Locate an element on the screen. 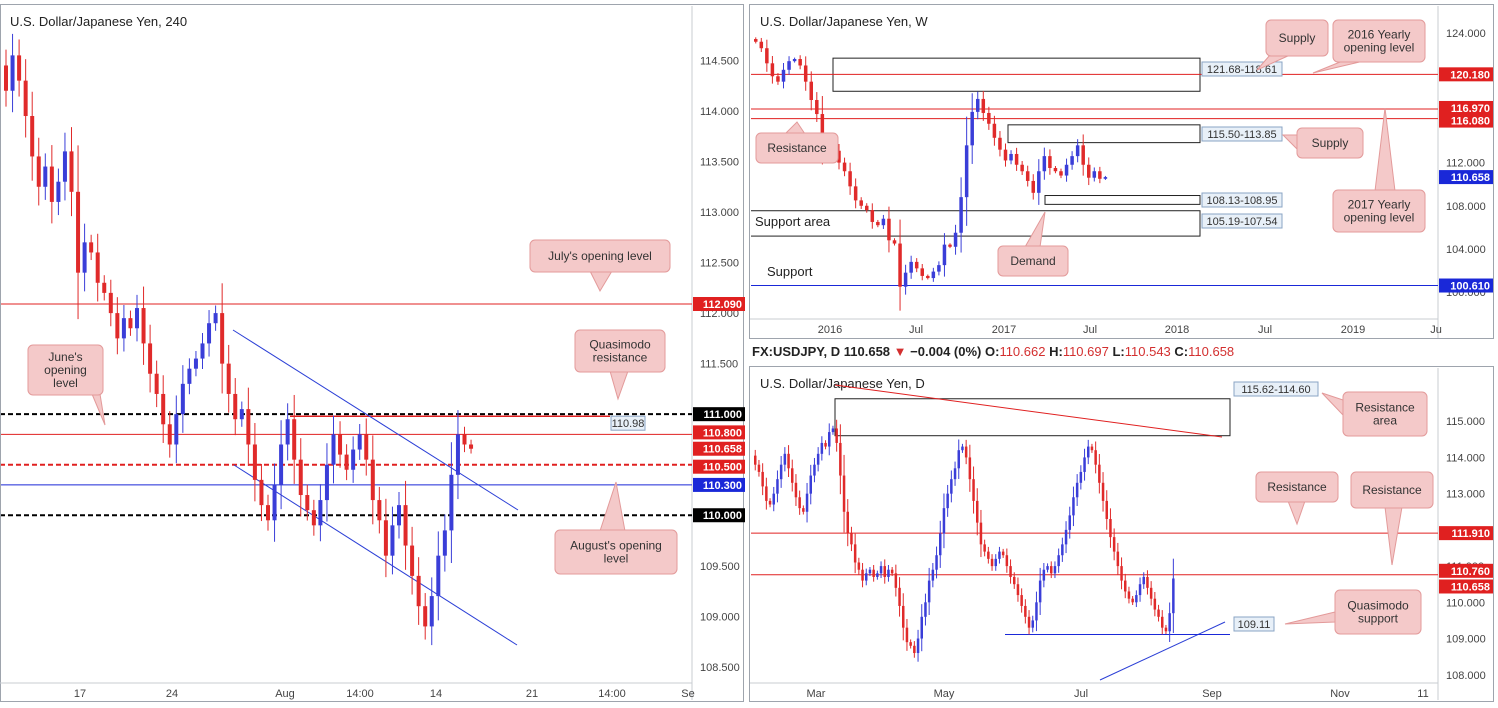 The width and height of the screenshot is (1498, 708). down-arrow-icon: ▼ is located at coordinates (900, 351).